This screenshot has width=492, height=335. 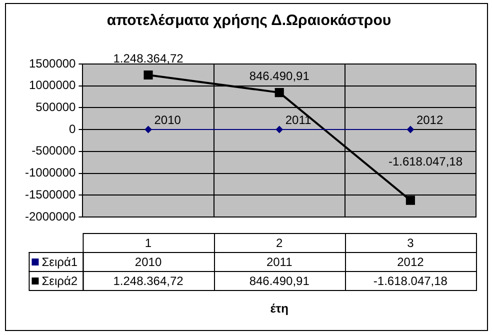 What do you see at coordinates (148, 281) in the screenshot?
I see `data-label: 1.248.364,72` at bounding box center [148, 281].